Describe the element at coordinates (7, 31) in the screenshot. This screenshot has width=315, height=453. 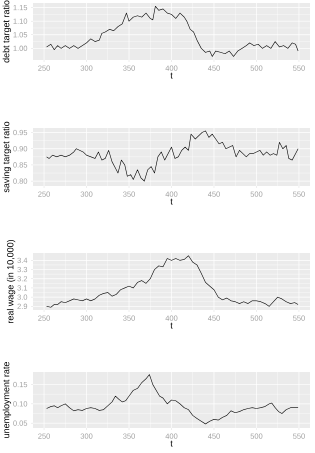
I see `y-axis-title: debt target ratio` at that location.